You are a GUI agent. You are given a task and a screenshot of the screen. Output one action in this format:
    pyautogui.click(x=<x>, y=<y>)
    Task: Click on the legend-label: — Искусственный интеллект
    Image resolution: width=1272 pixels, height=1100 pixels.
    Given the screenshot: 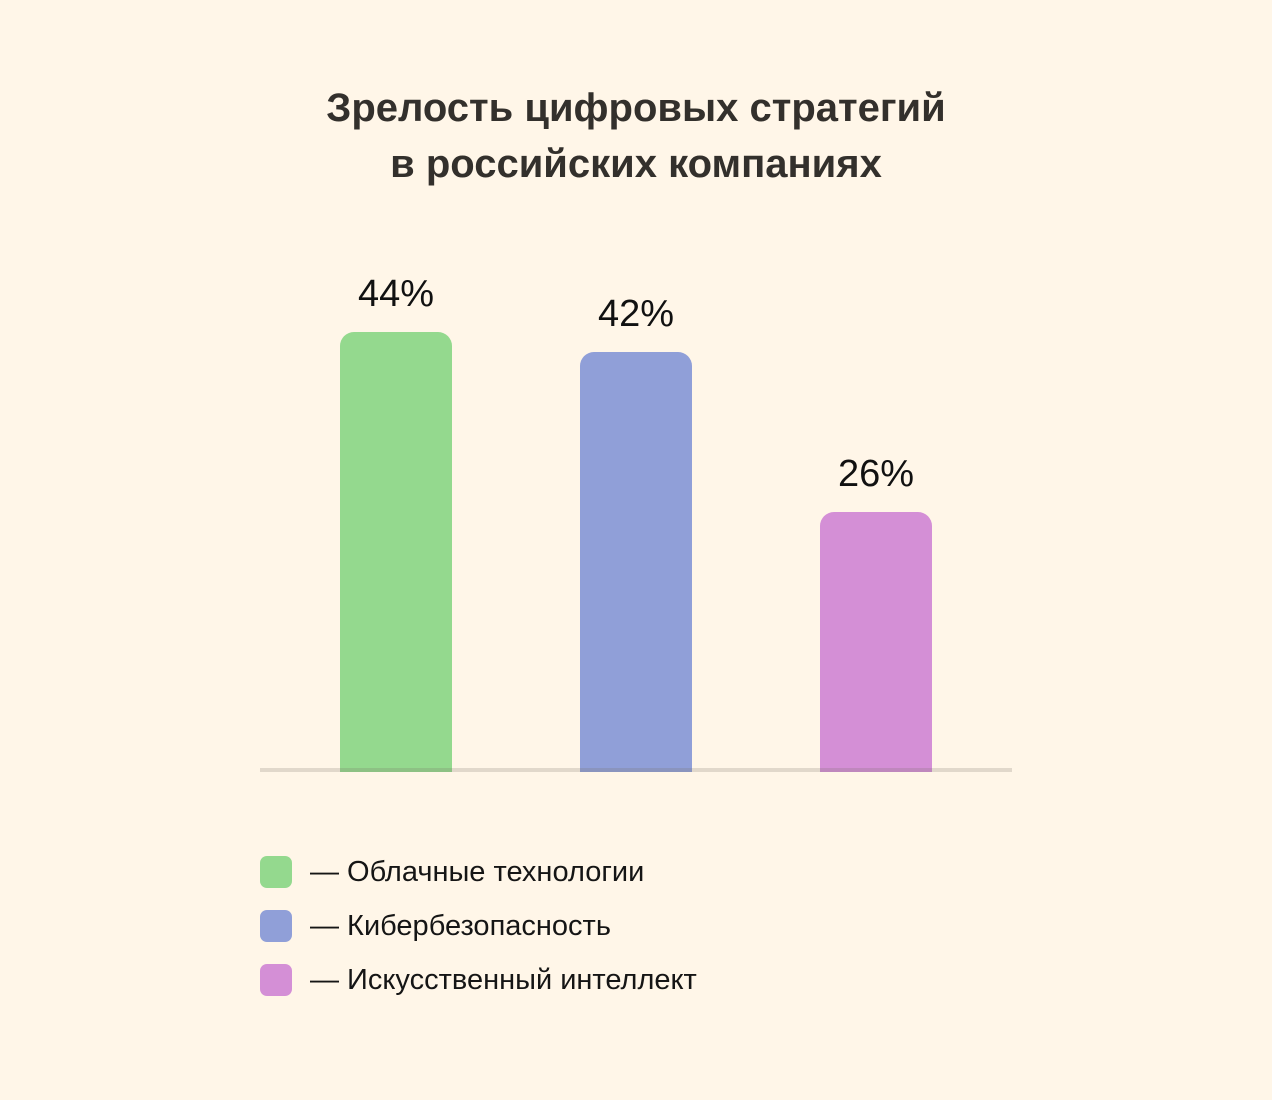 What is the action you would take?
    pyautogui.click(x=503, y=979)
    